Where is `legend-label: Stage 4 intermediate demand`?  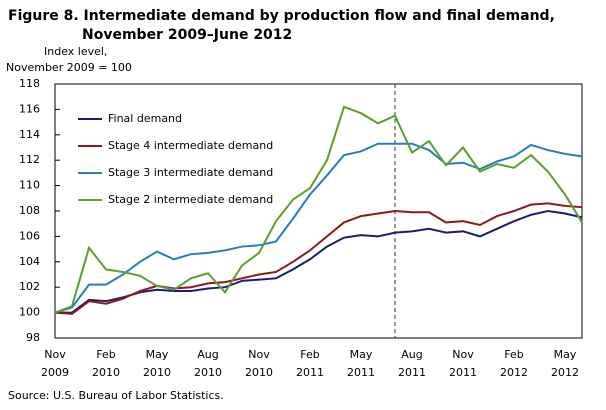 legend-label: Stage 4 intermediate demand is located at coordinates (190, 145).